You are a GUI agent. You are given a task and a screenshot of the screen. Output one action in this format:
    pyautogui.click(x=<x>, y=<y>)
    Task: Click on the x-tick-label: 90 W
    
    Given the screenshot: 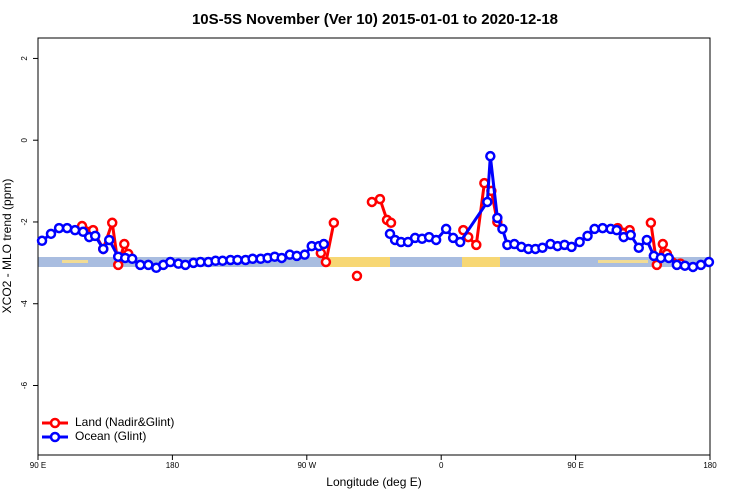 What is the action you would take?
    pyautogui.click(x=306, y=465)
    